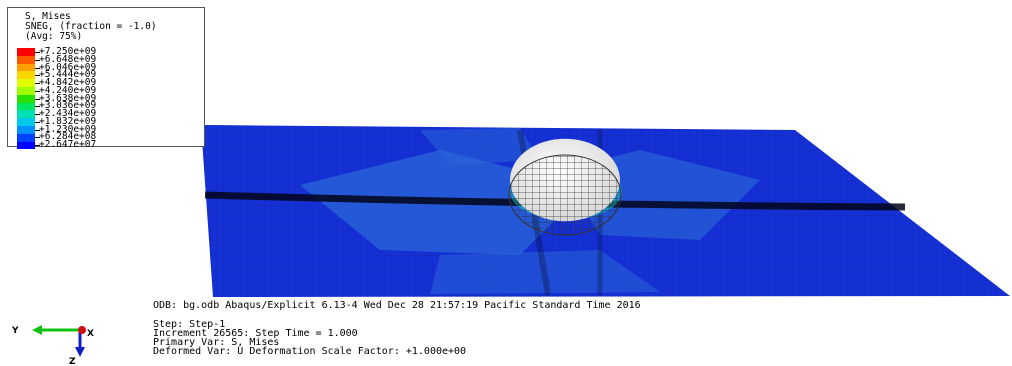  Describe the element at coordinates (15, 331) in the screenshot. I see `triad-y-label: Y` at that location.